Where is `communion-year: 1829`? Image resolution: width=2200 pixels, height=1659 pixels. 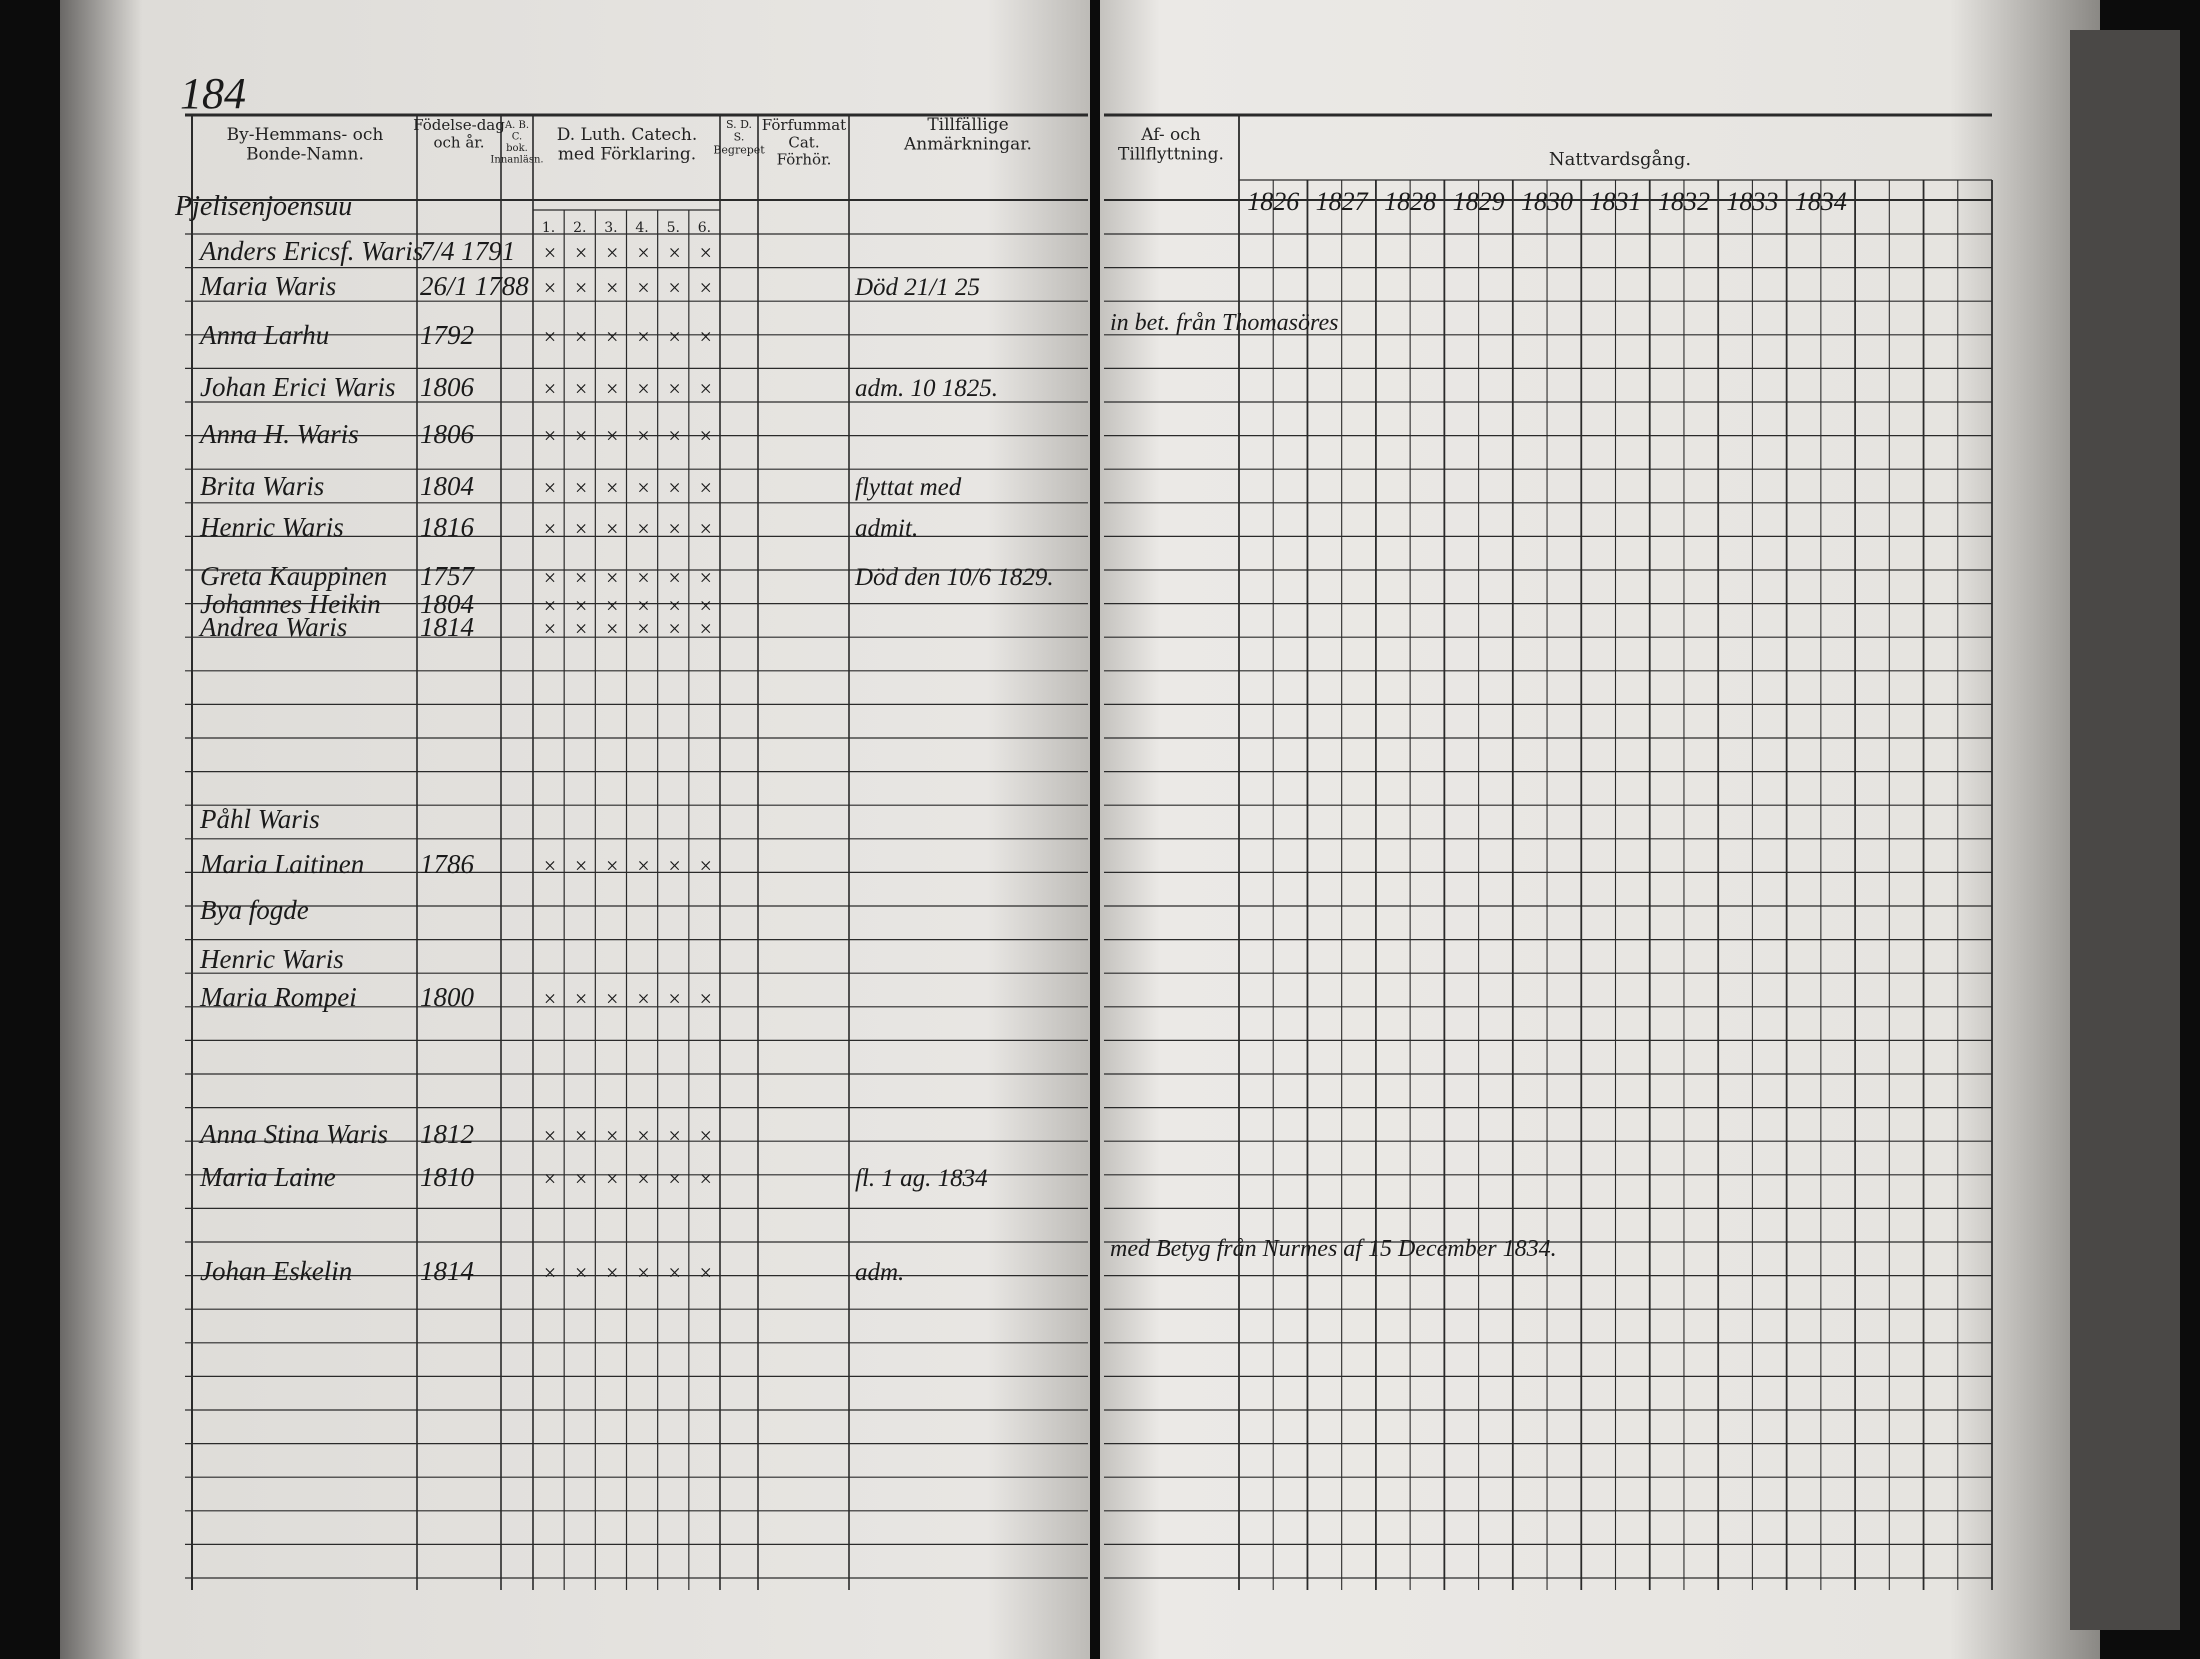
communion-year: 1829 is located at coordinates (1479, 201).